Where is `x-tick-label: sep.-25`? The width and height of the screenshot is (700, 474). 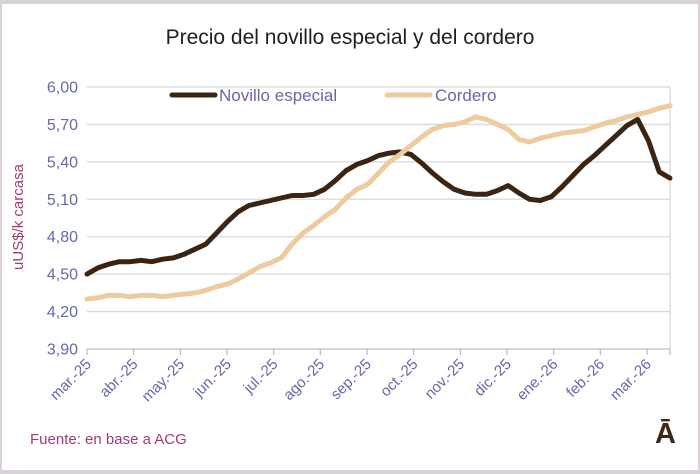
x-tick-label: sep.-25 is located at coordinates (350, 379).